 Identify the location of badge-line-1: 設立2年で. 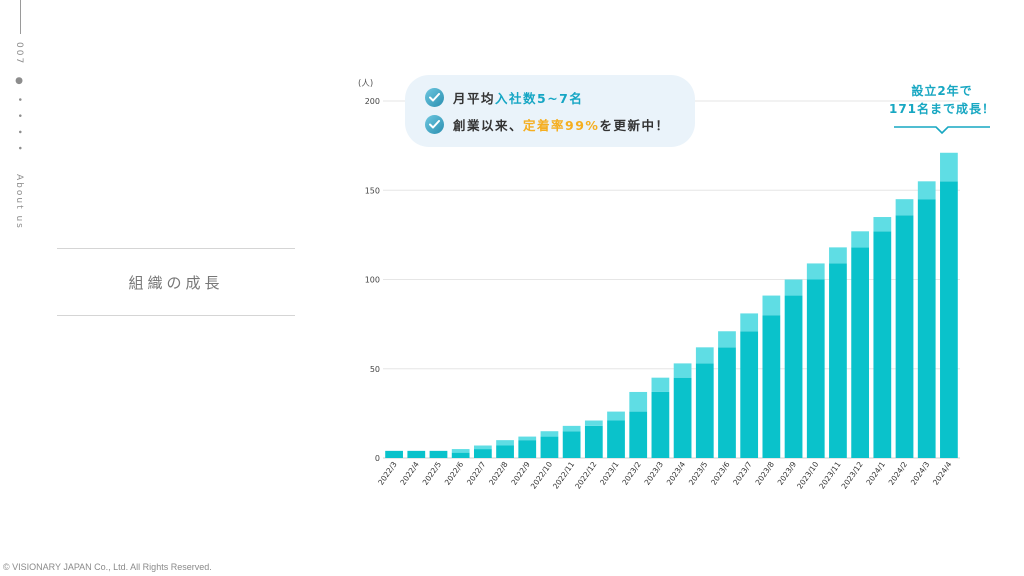
(942, 91).